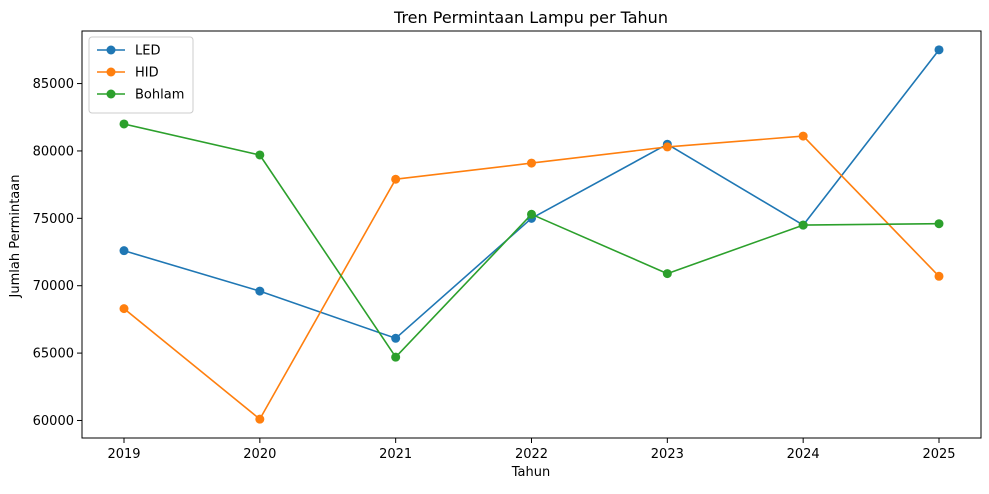  Describe the element at coordinates (53, 151) in the screenshot. I see `y-tick-label: 80000` at that location.